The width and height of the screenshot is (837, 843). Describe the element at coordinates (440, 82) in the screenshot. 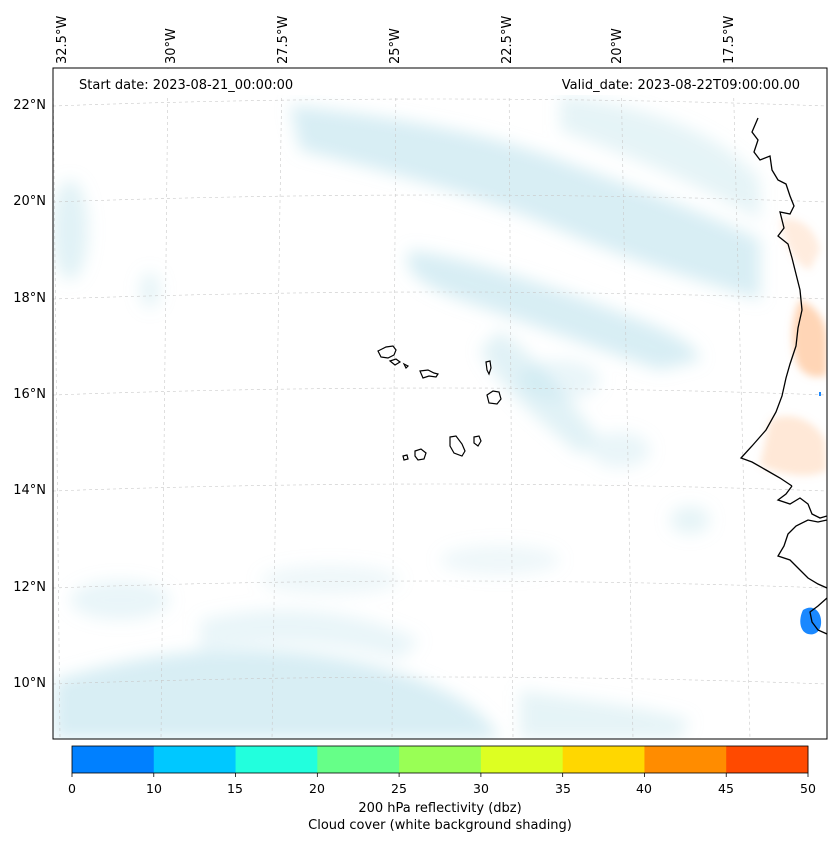

I see `date-header-band` at that location.